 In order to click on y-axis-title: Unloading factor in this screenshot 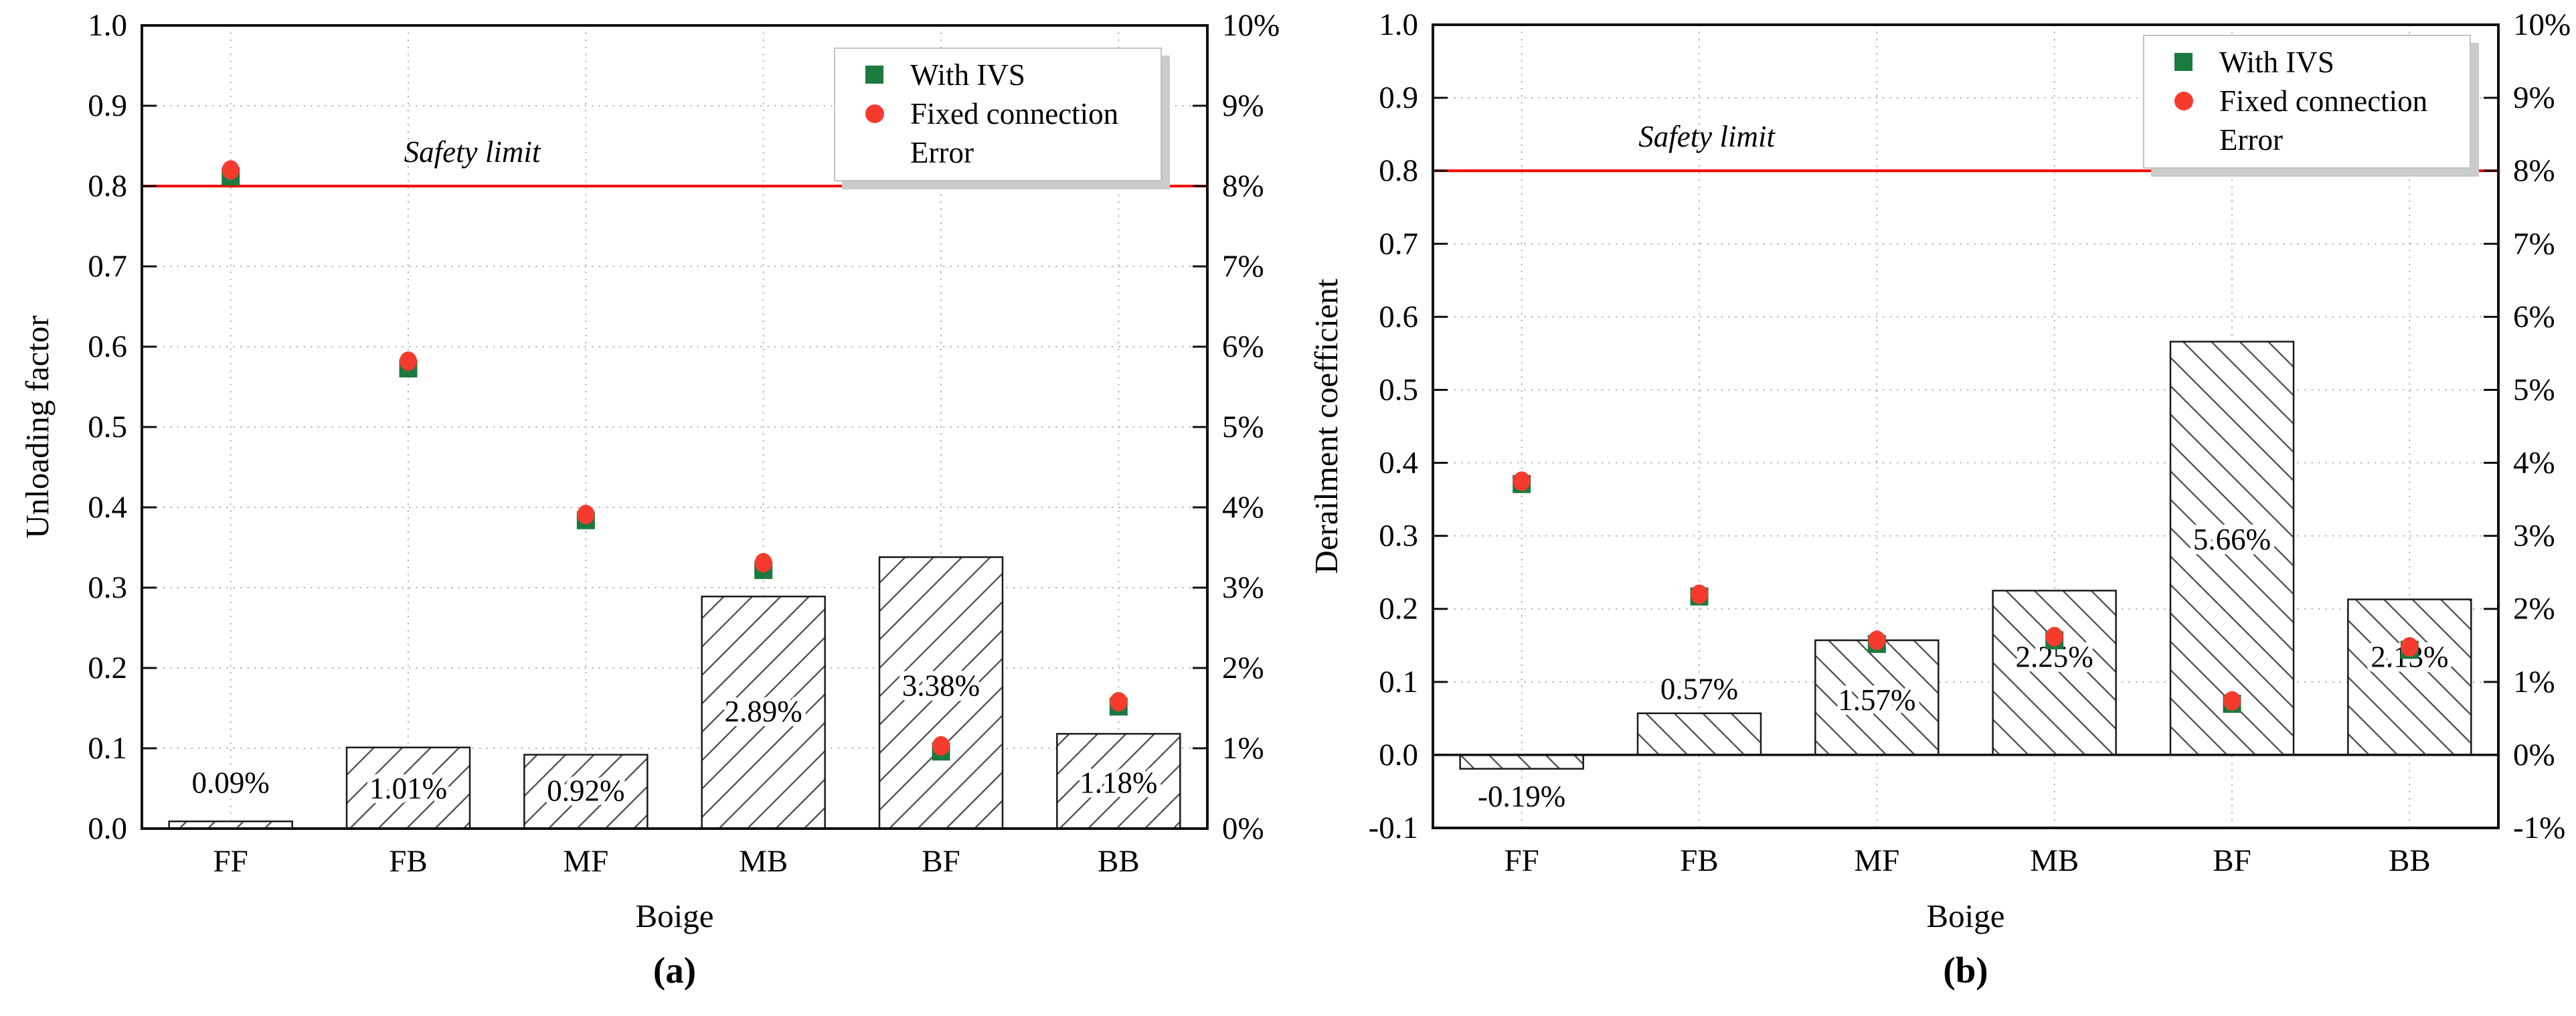, I will do `click(37, 426)`.